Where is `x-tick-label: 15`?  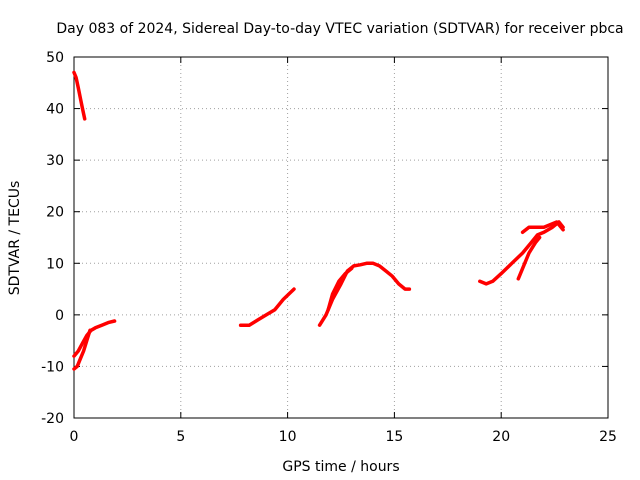
x-tick-label: 15 is located at coordinates (394, 437).